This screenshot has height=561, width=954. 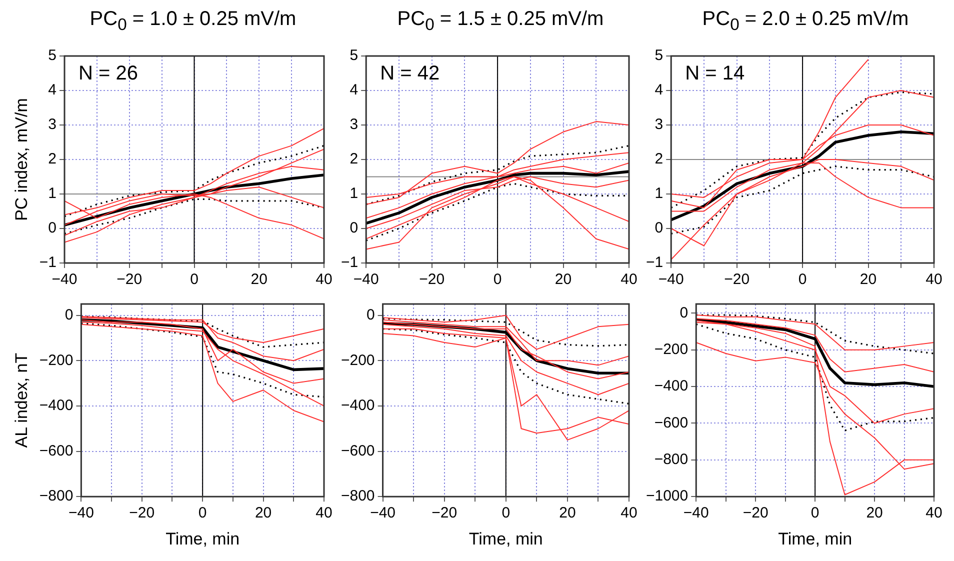 I want to click on chart-title: PC$_{0}$ = 2.0 ± 0.25 mV/m, so click(x=805, y=22).